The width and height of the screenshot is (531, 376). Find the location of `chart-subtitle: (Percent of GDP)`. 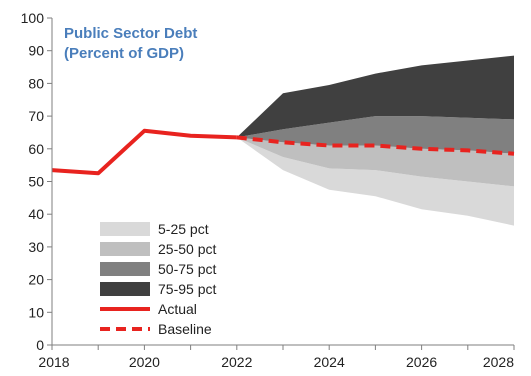

chart-subtitle: (Percent of GDP) is located at coordinates (124, 53).